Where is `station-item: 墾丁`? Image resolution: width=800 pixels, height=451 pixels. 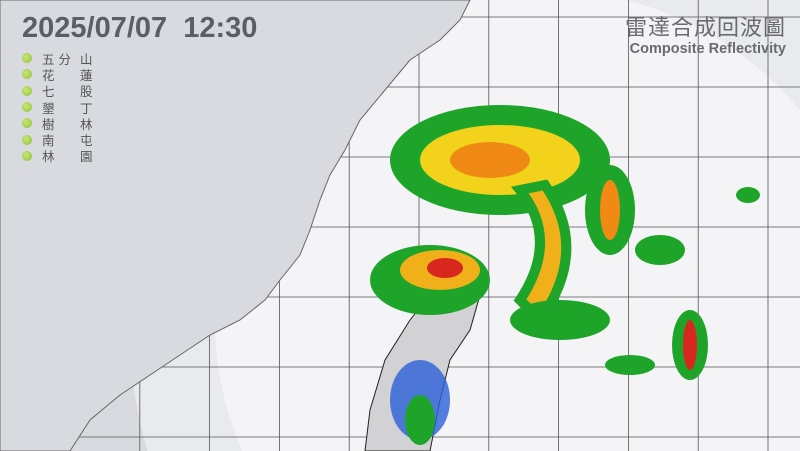
station-item: 墾丁 is located at coordinates (57, 107).